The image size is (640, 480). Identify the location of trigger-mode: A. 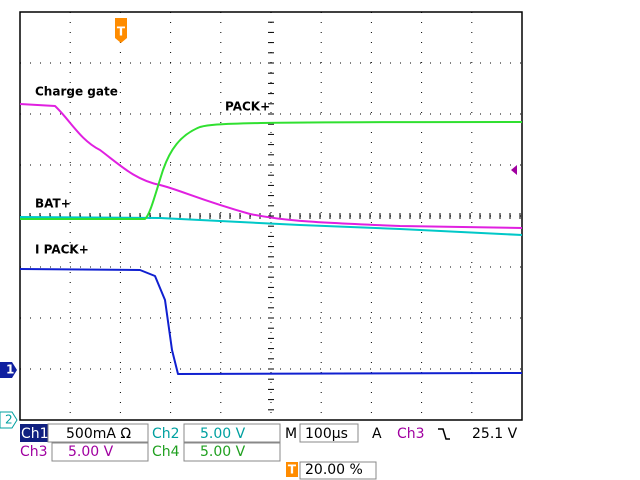
(377, 434).